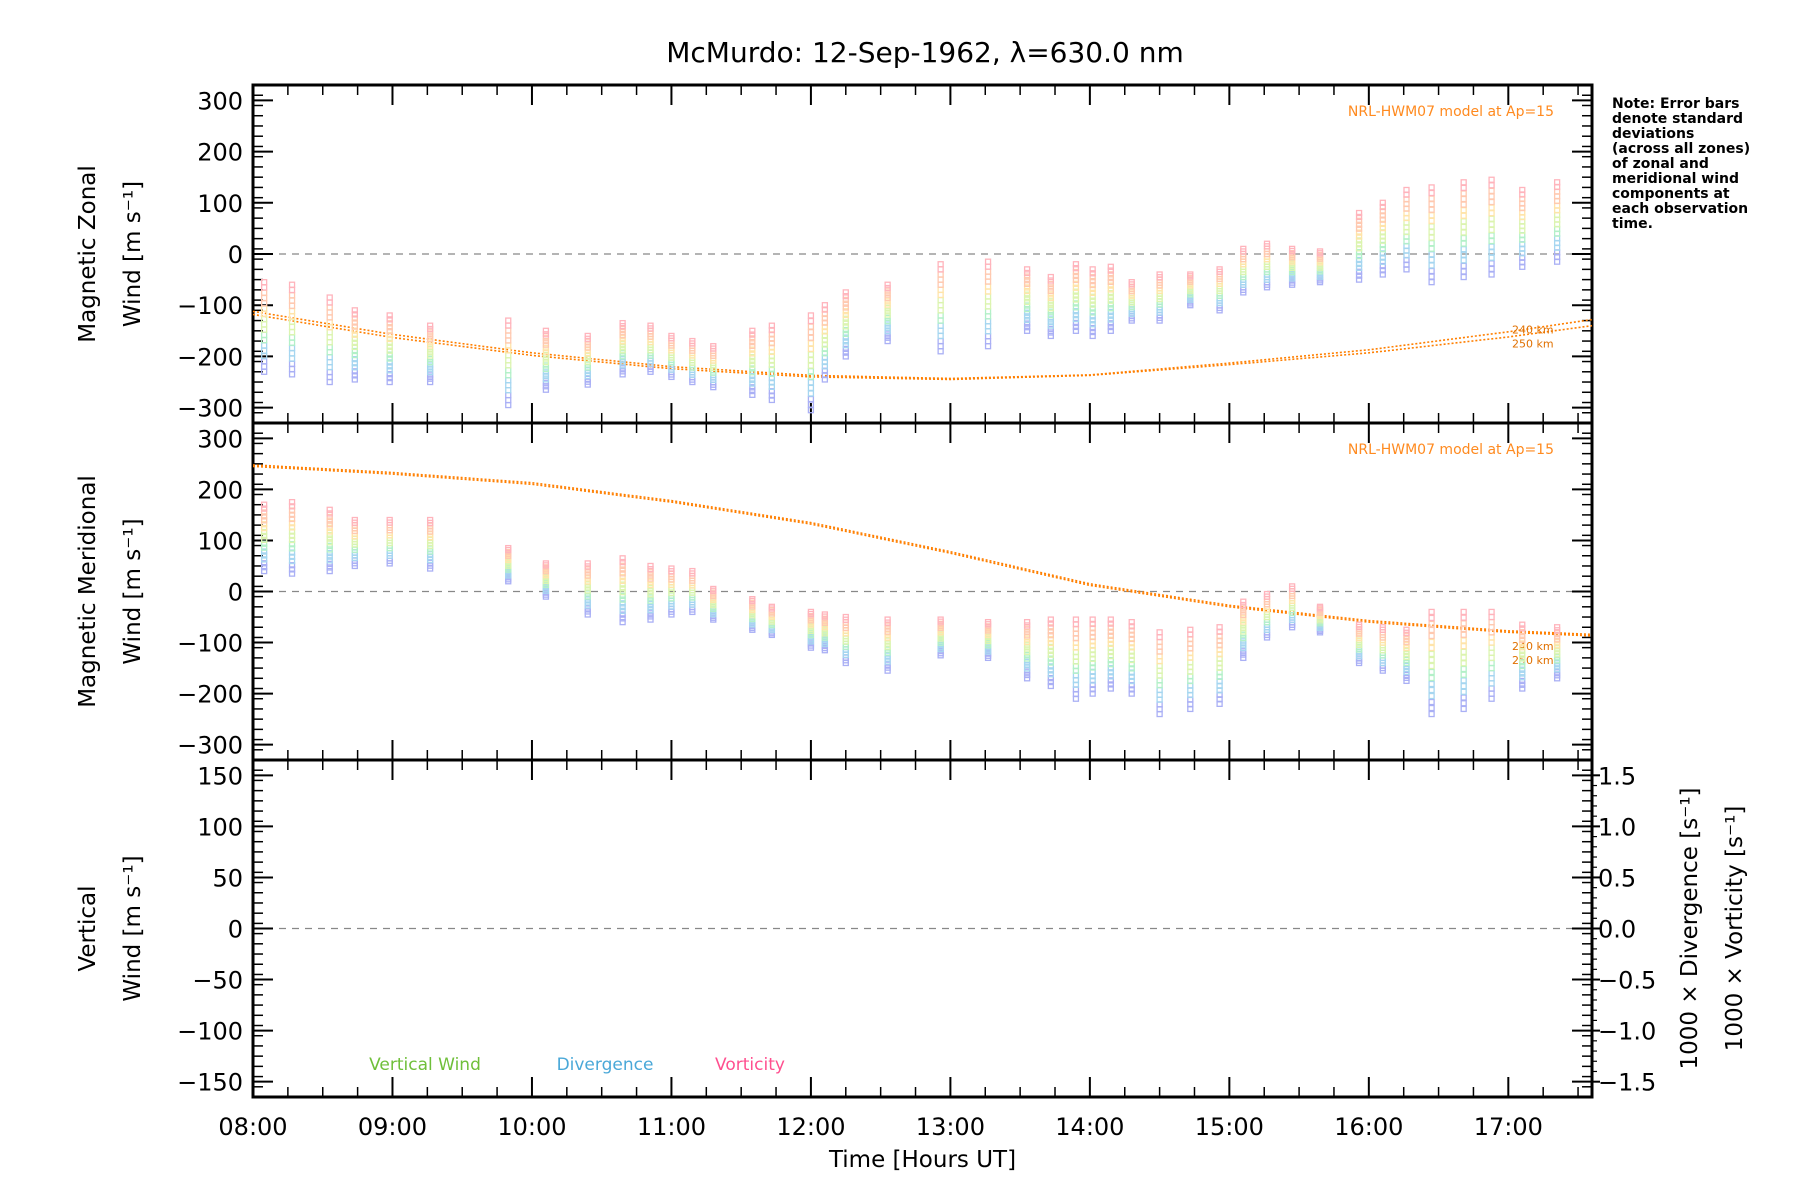 The image size is (1800, 1200). What do you see at coordinates (1451, 112) in the screenshot?
I see `model-label: NRL-HWM07 model at Ap=15` at bounding box center [1451, 112].